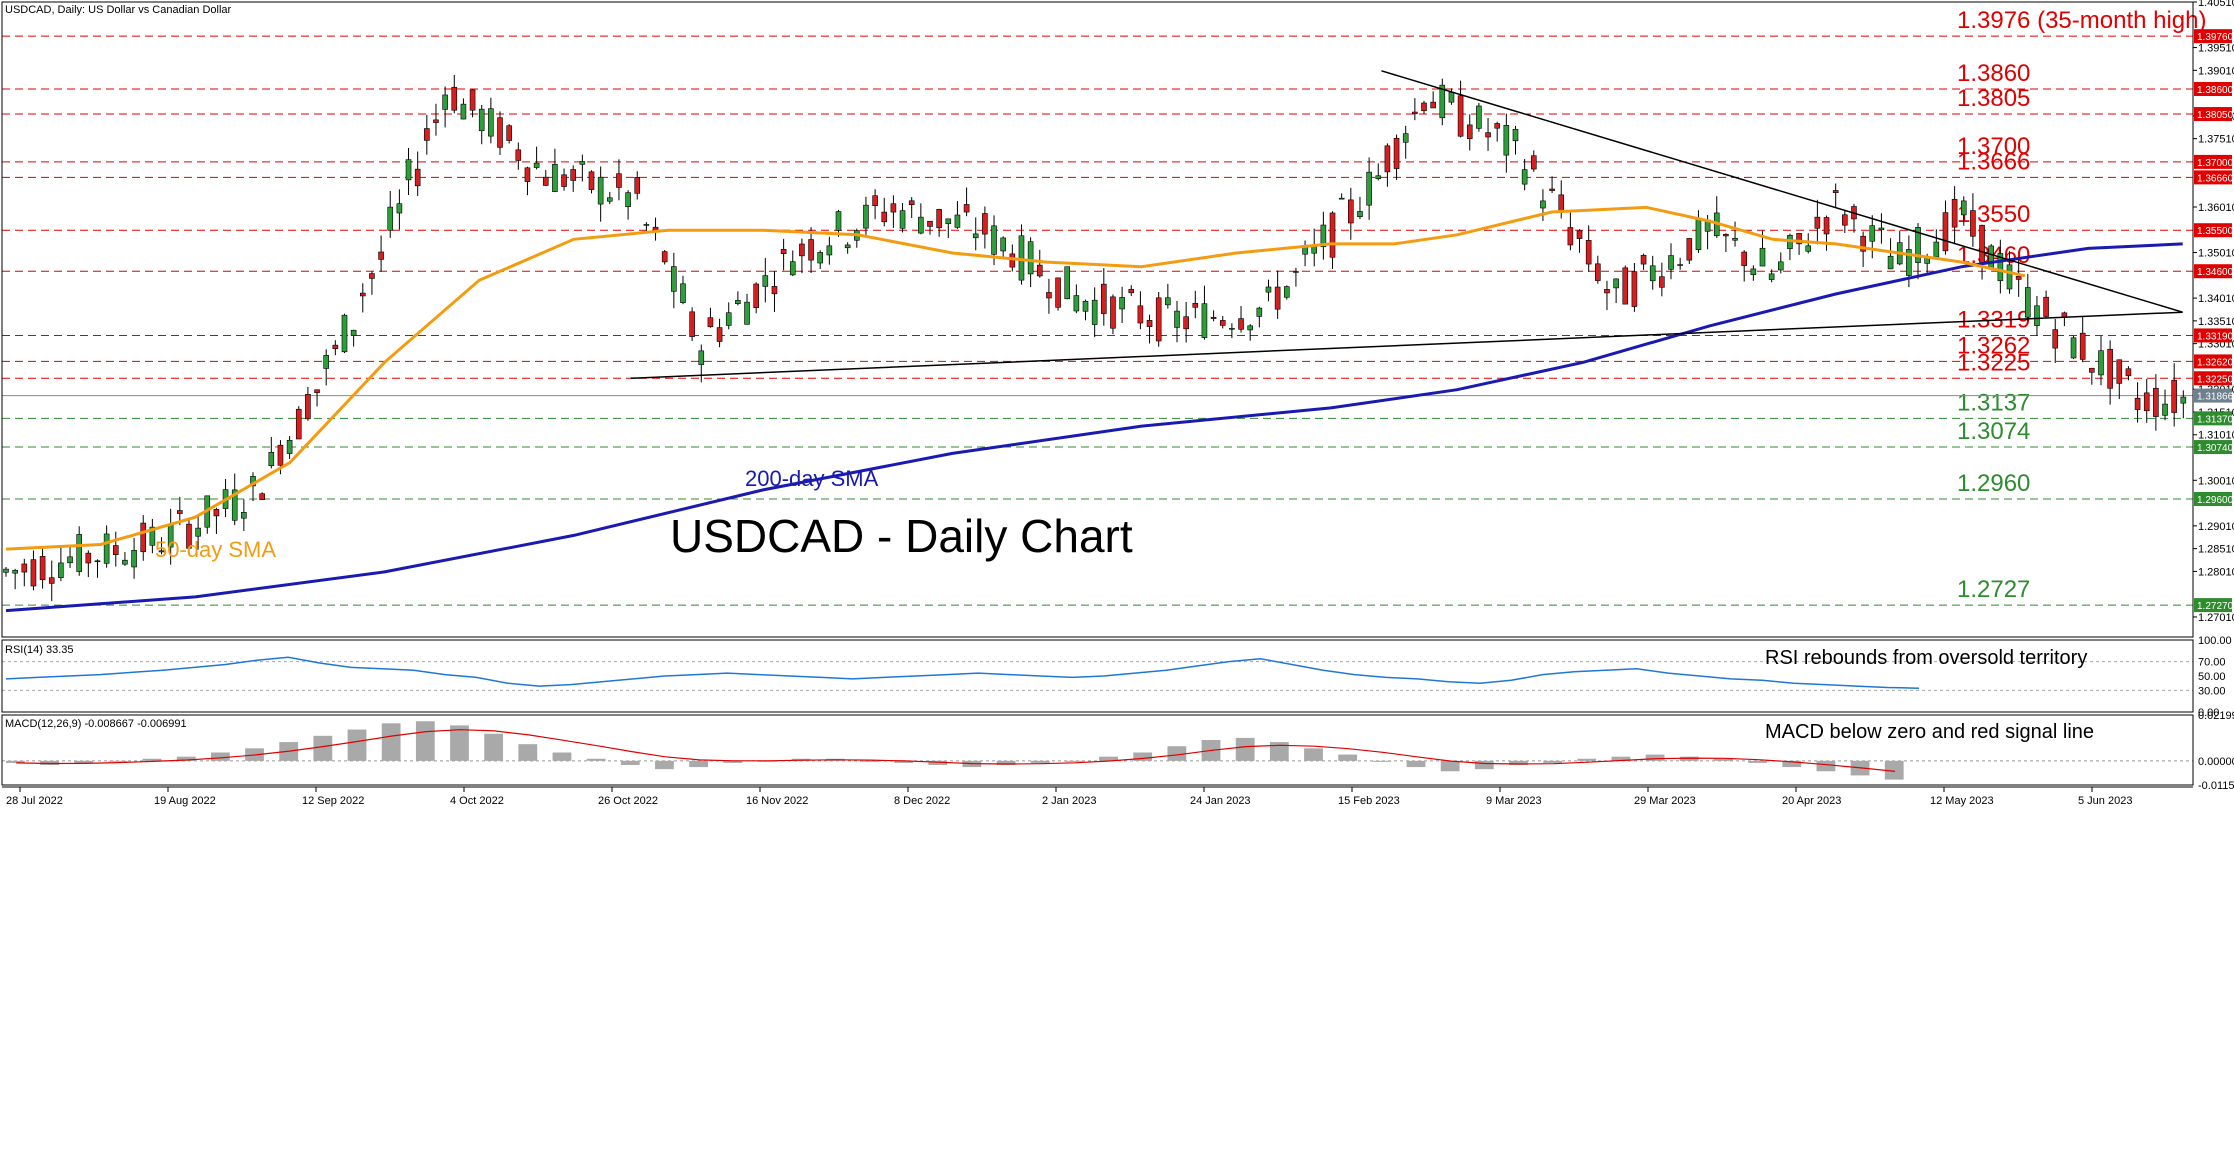 The width and height of the screenshot is (2234, 1152). What do you see at coordinates (2212, 677) in the screenshot?
I see `rsi-axis-label: 50.00` at bounding box center [2212, 677].